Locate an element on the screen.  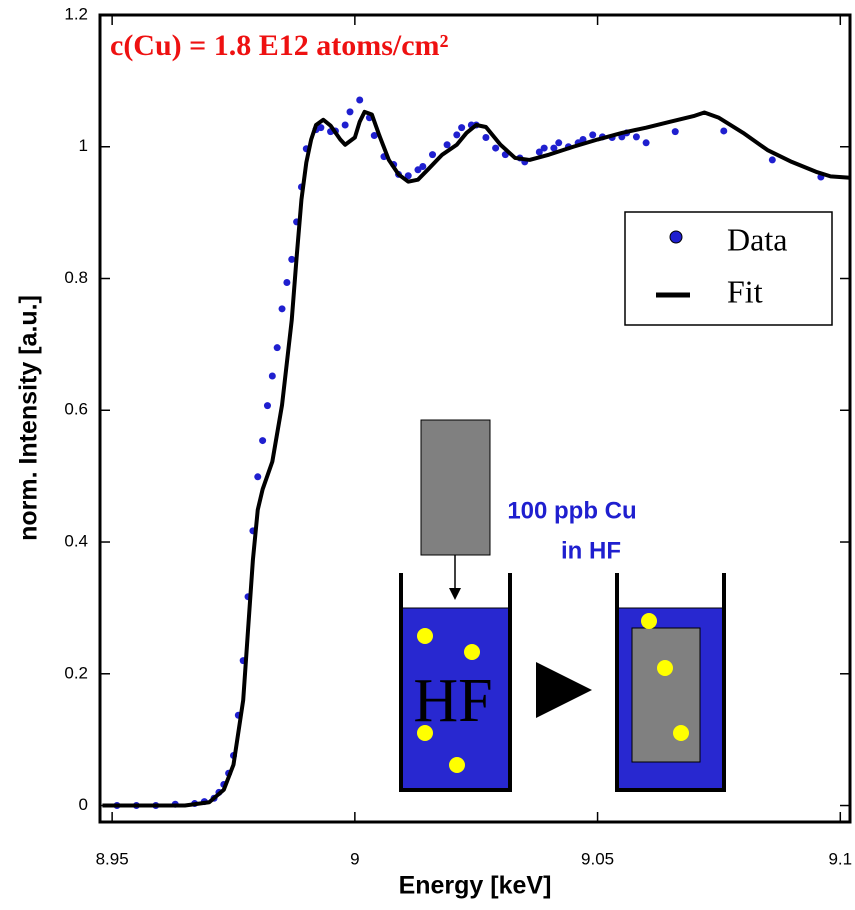
y-tick-label: 0.4 is located at coordinates (76, 541).